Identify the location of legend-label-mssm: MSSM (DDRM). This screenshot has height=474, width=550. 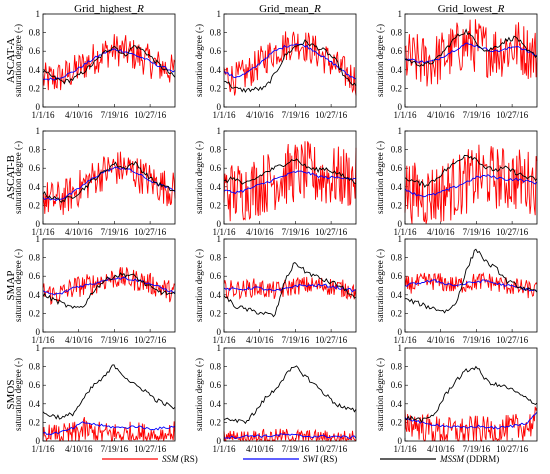
(469, 459).